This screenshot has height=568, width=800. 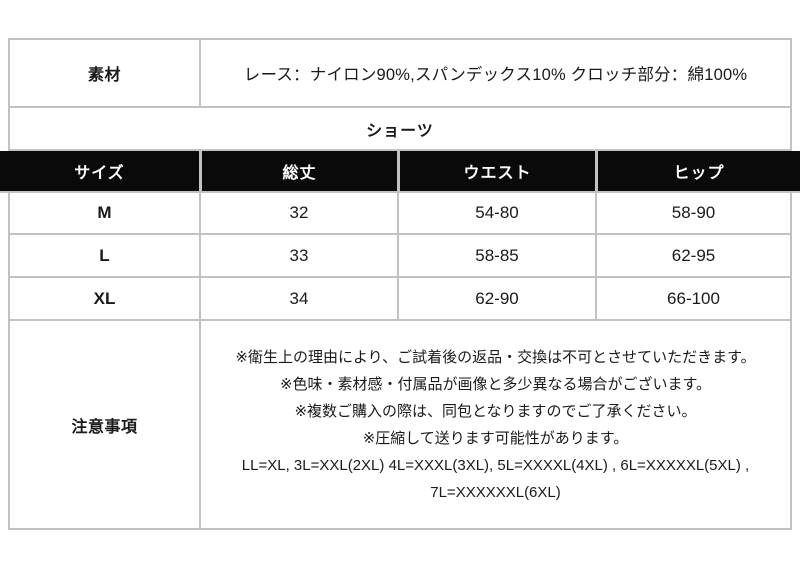 I want to click on size-table-header-row: サイズ 総丈 ウエスト ヒップ, so click(x=400, y=172).